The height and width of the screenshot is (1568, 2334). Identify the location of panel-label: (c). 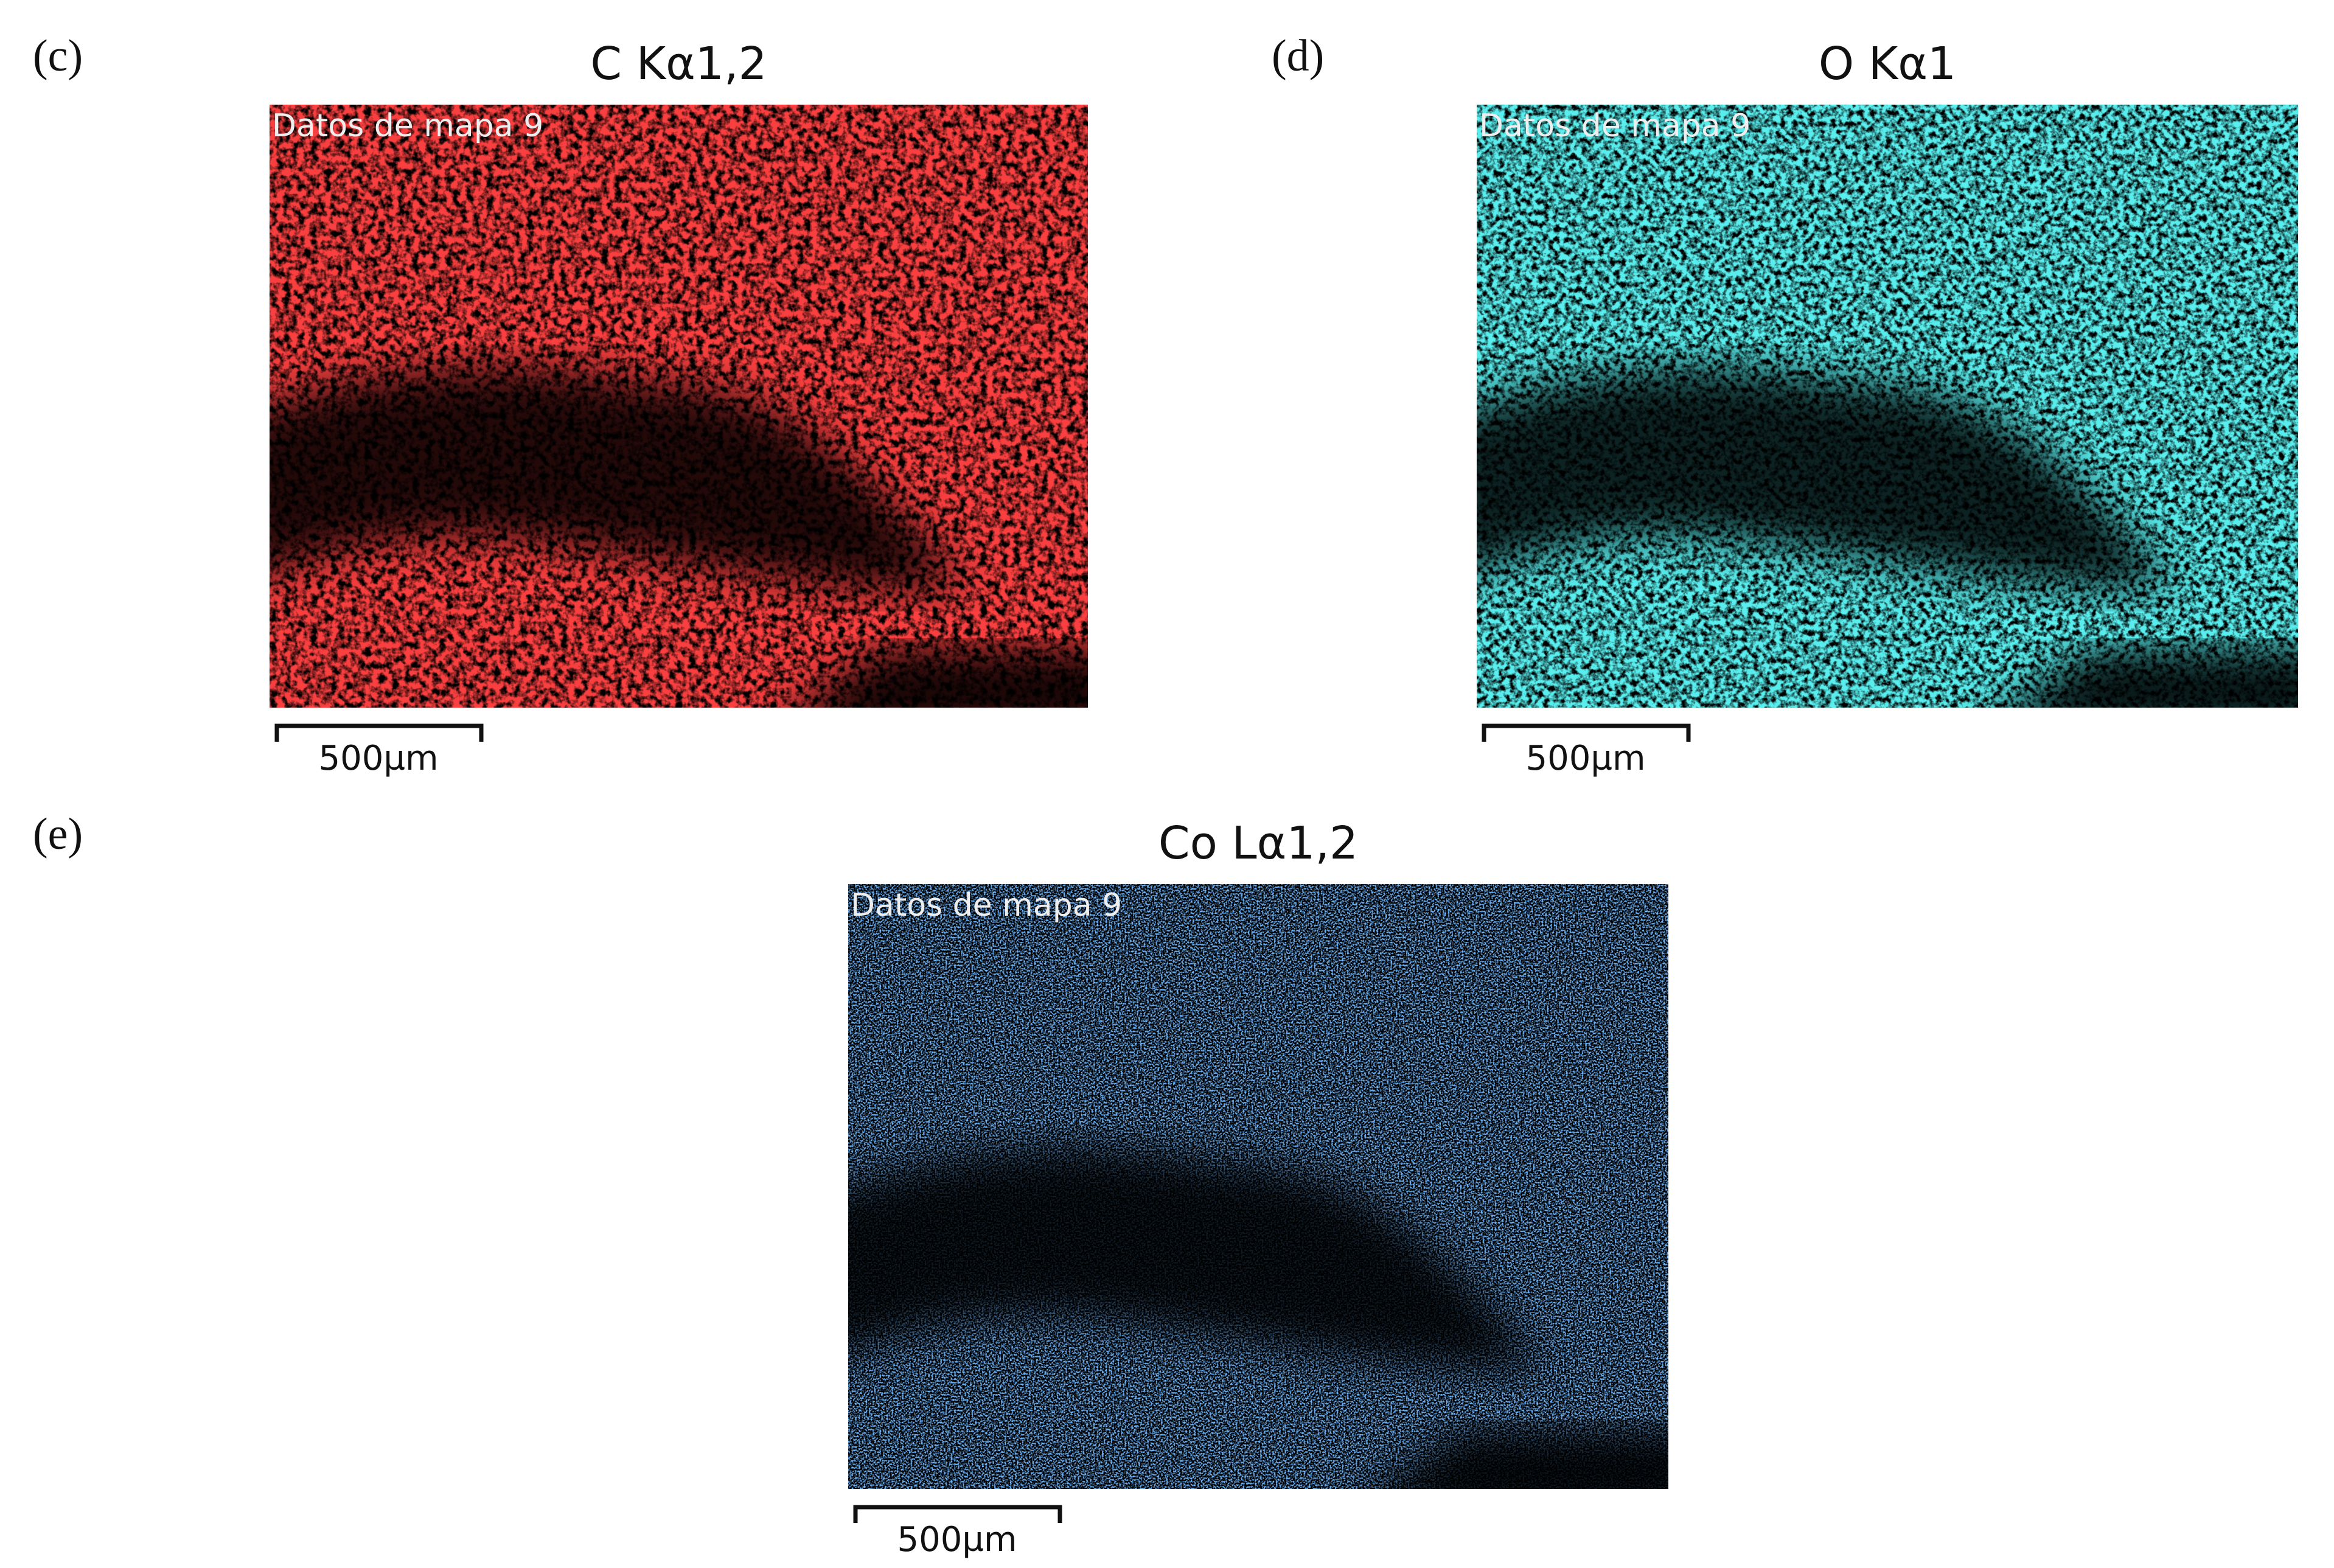
(58, 56).